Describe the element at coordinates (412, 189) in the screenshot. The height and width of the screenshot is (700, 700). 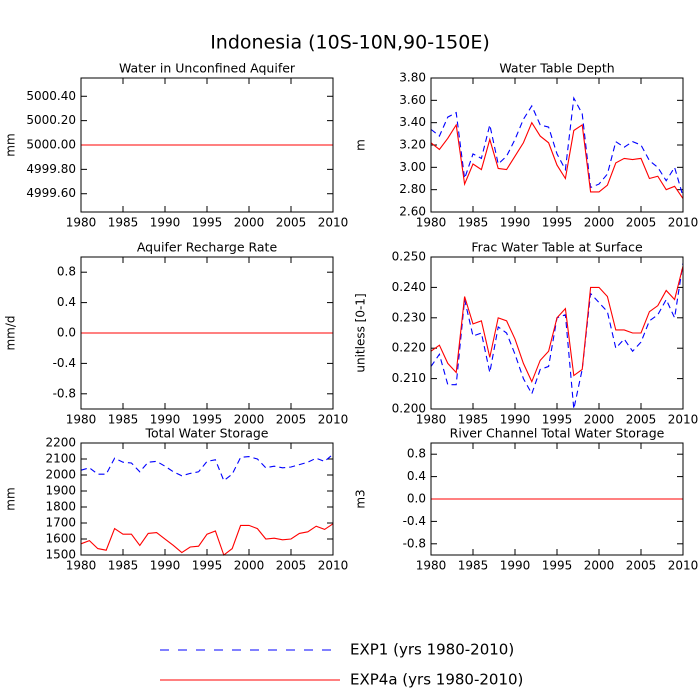
I see `y-tick-label: 2.80` at that location.